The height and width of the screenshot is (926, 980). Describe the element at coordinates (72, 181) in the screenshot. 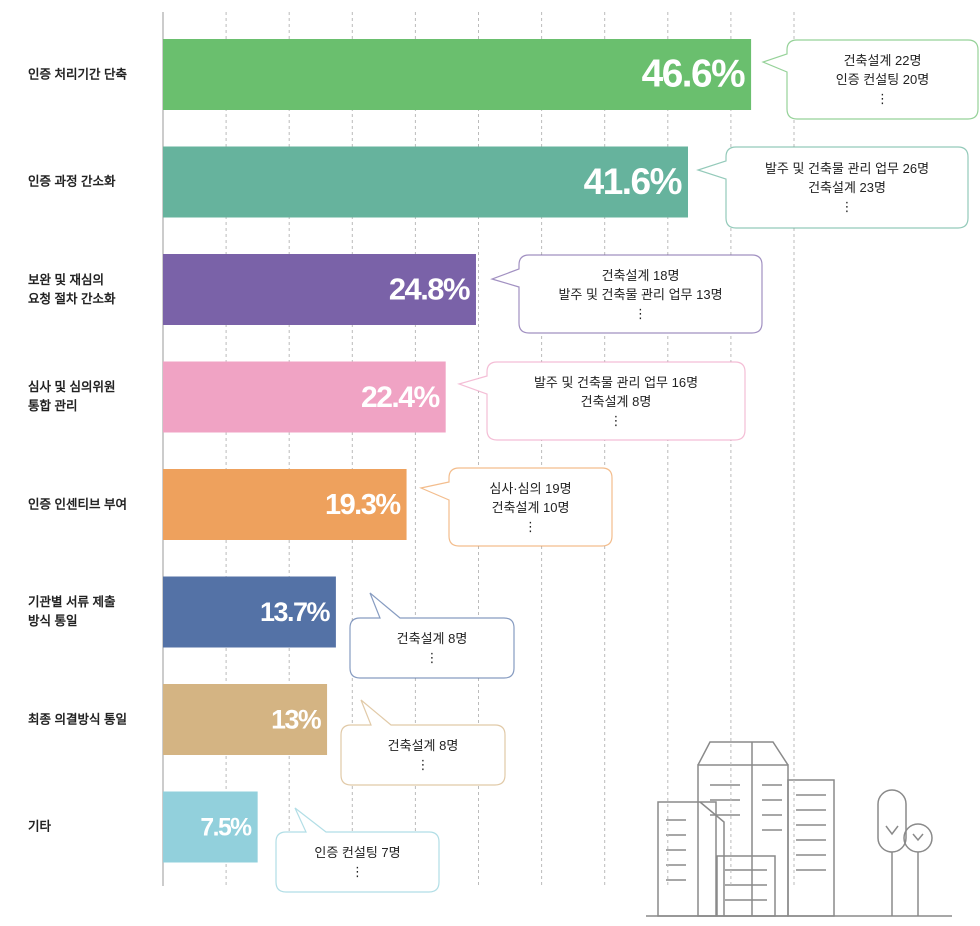

I see `category-label: 인증 과정 간소화` at that location.